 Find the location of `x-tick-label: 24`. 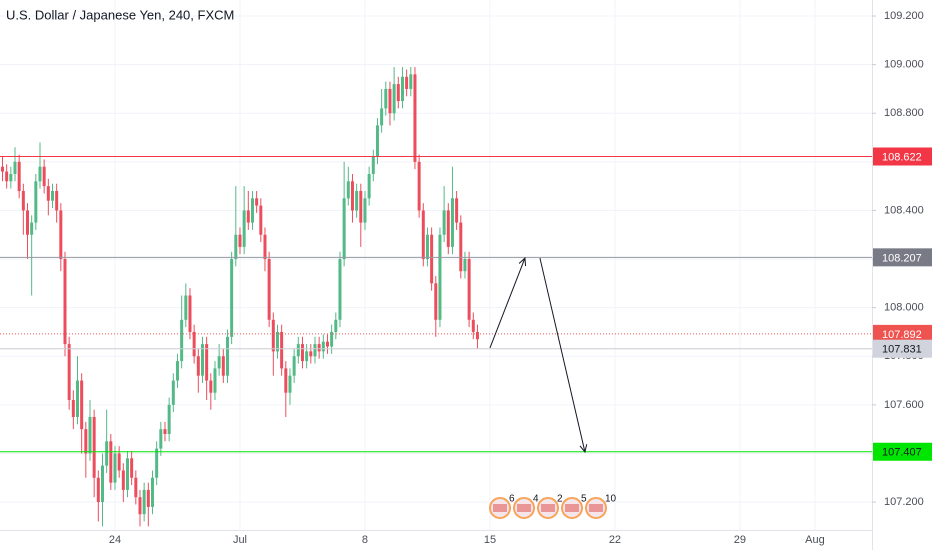

x-tick-label: 24 is located at coordinates (115, 540).